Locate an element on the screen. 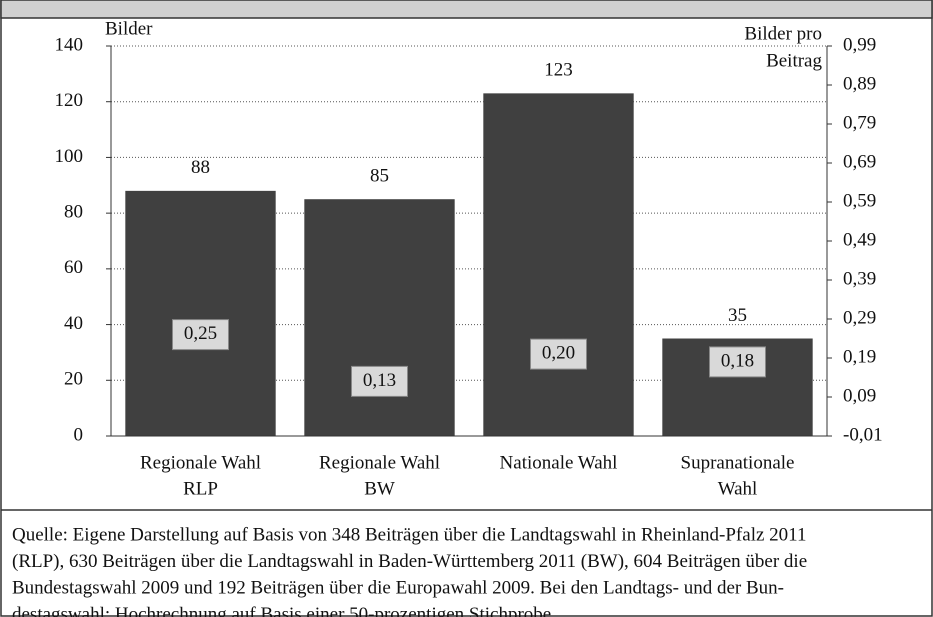 This screenshot has height=617, width=933. ratio-label: 0,20 is located at coordinates (558, 352).